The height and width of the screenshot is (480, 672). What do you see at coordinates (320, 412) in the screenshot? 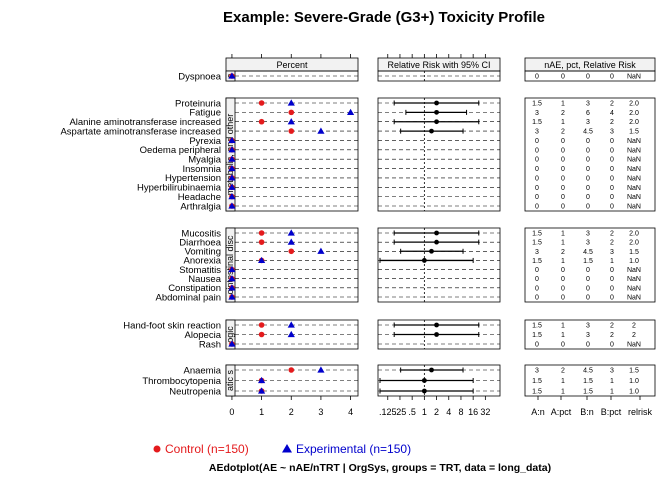
I see `percent-tick-label: 3` at bounding box center [320, 412].